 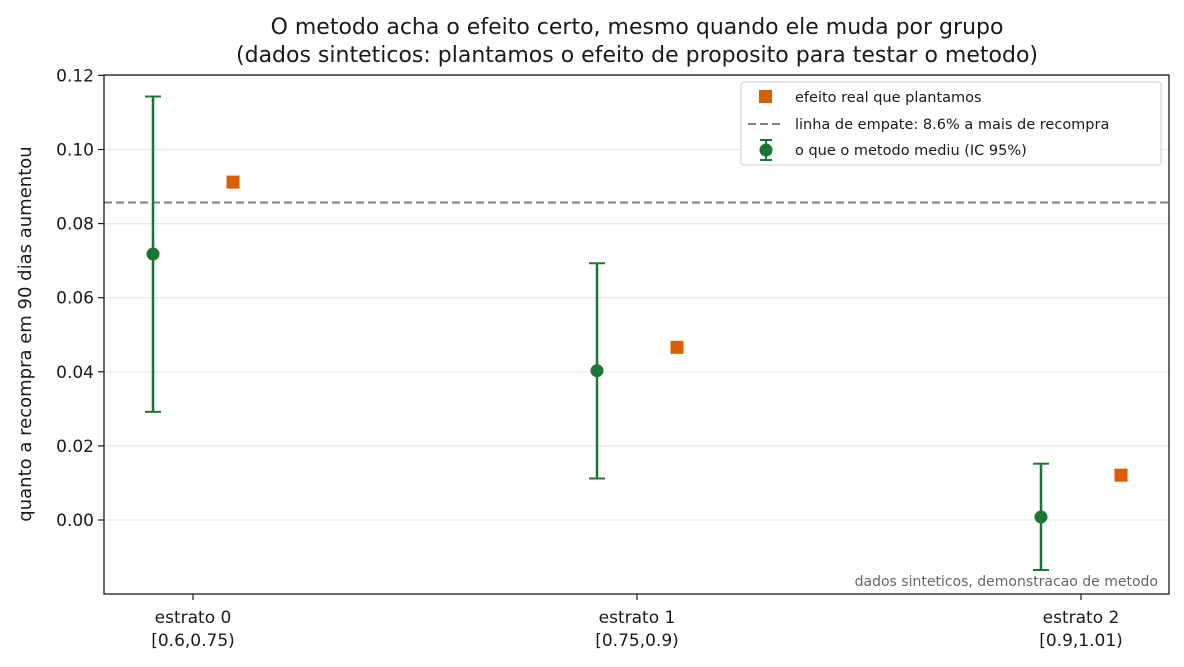 I want to click on y-tick-label: 0.12, so click(x=75, y=76).